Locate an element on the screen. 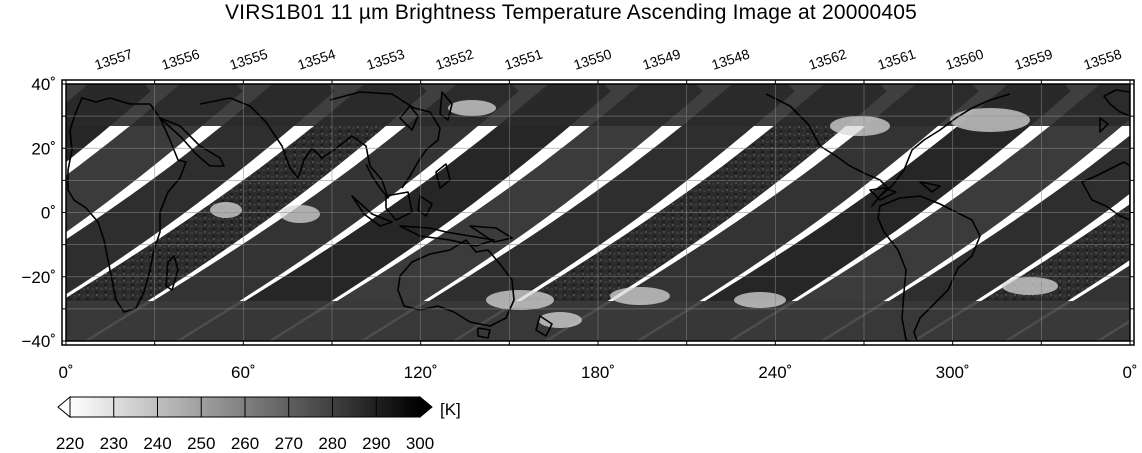  latitude-tick-label: −40˚ is located at coordinates (39, 341).